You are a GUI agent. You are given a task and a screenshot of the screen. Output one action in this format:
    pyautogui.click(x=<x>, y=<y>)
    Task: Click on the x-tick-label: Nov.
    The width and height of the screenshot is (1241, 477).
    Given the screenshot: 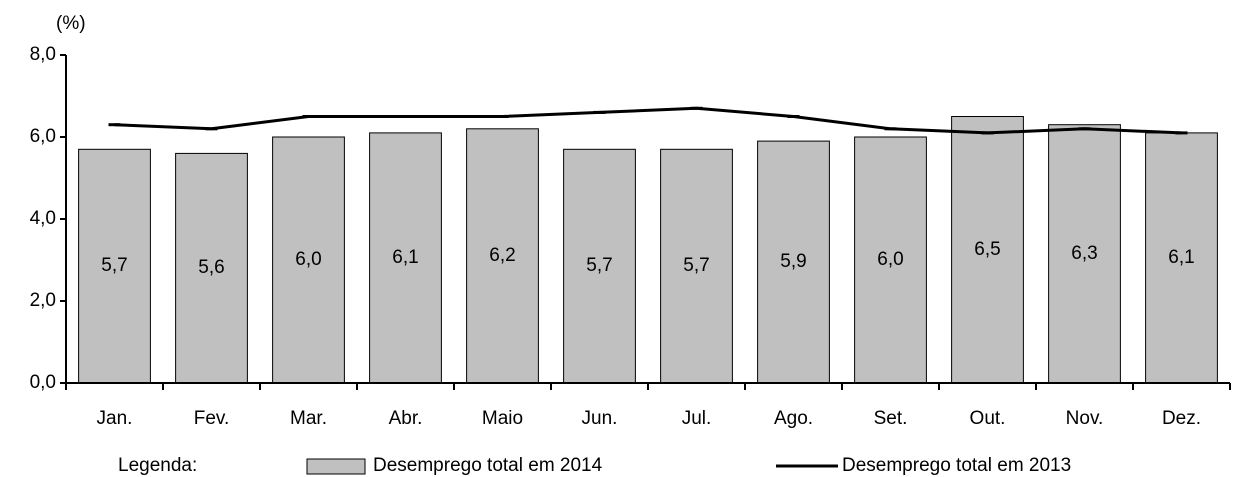 What is the action you would take?
    pyautogui.click(x=1085, y=418)
    